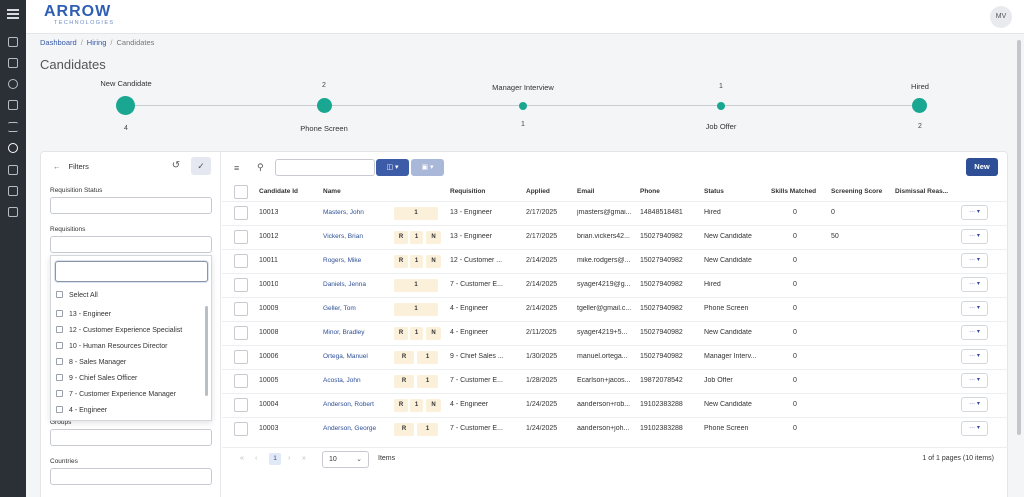 The width and height of the screenshot is (1024, 497). I want to click on requisitions-search-input, so click(131, 271).